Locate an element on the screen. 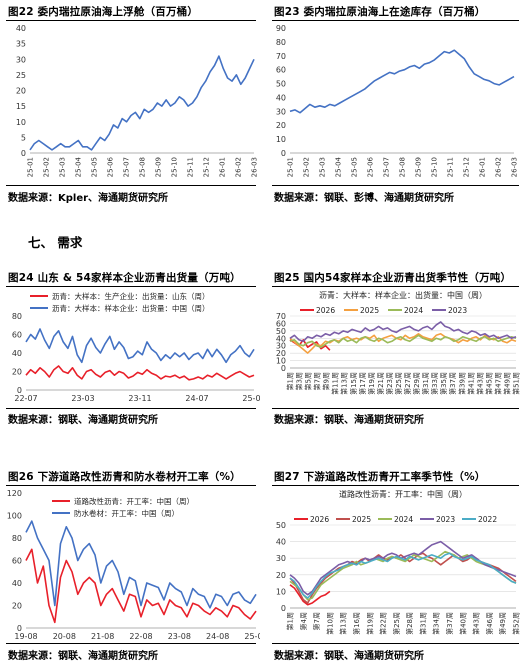  chart-title: 图24 山东 & 54家样本企业沥青出货量（万吨） is located at coordinates (124, 278).